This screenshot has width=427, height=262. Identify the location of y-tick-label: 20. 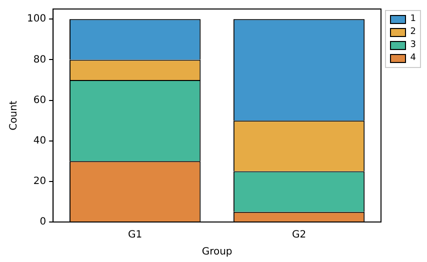
(39, 182).